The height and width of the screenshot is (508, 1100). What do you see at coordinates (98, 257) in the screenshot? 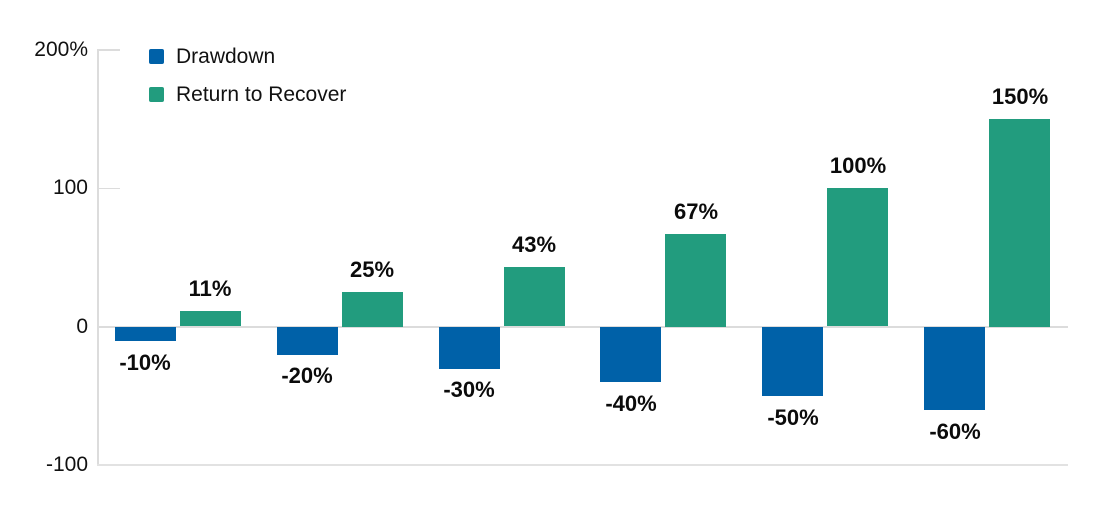
I see `y-axis-line` at bounding box center [98, 257].